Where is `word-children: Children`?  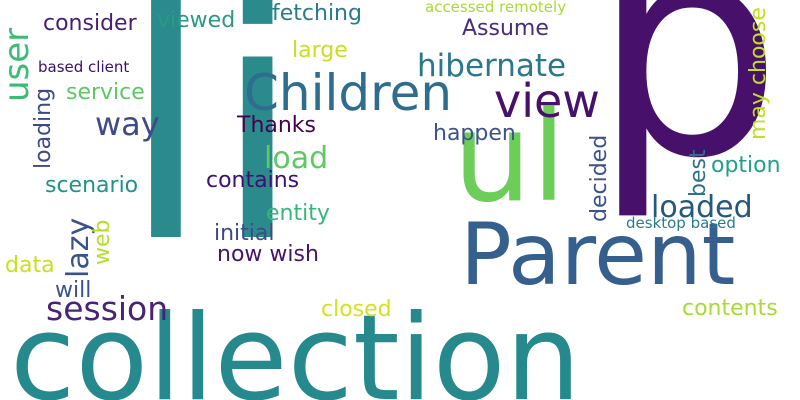
word-children: Children is located at coordinates (348, 93).